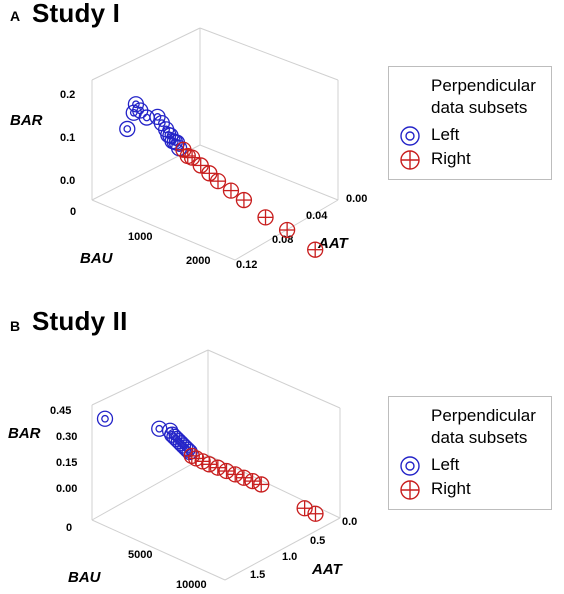 This screenshot has width=564, height=594. Describe the element at coordinates (67, 138) in the screenshot. I see `panel-a-bar-tick: 0.1` at that location.